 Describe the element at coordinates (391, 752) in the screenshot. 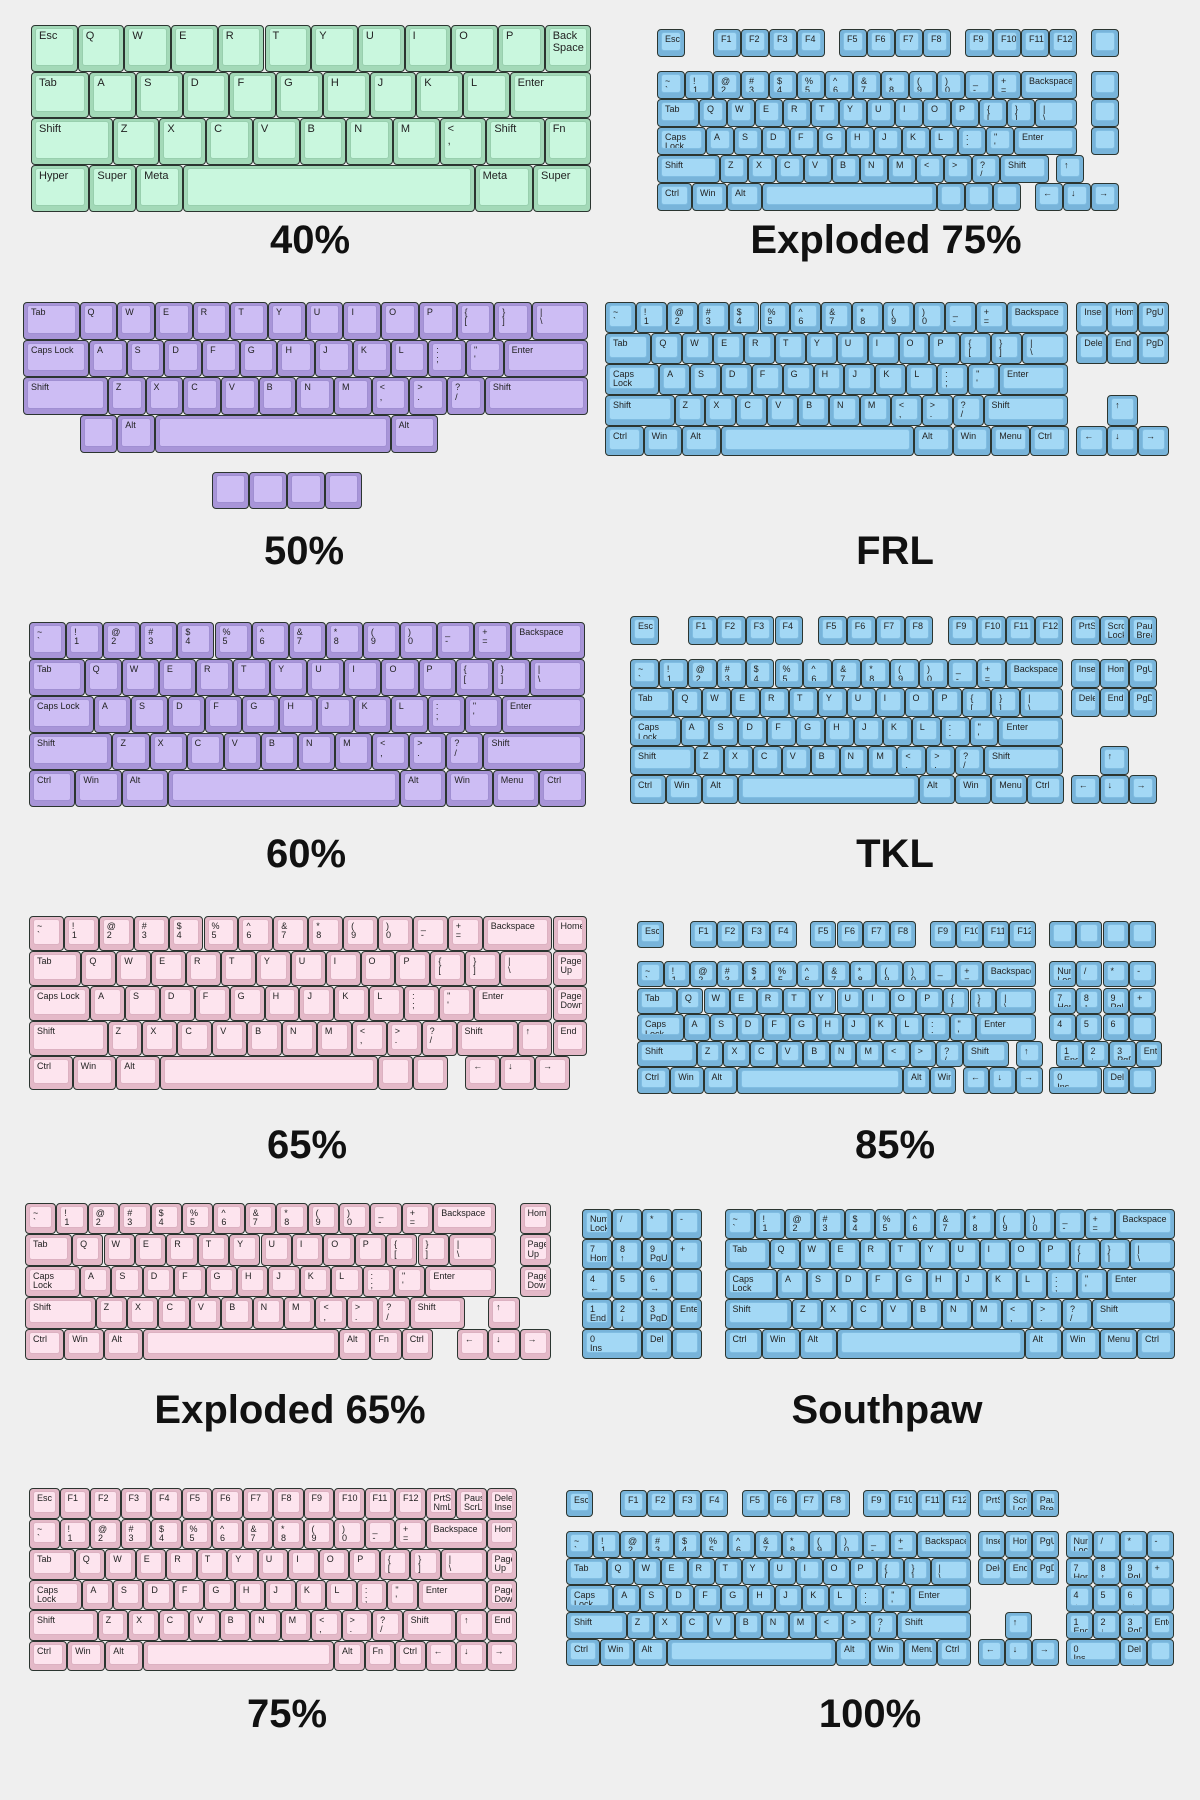

I see `key: < ,` at that location.